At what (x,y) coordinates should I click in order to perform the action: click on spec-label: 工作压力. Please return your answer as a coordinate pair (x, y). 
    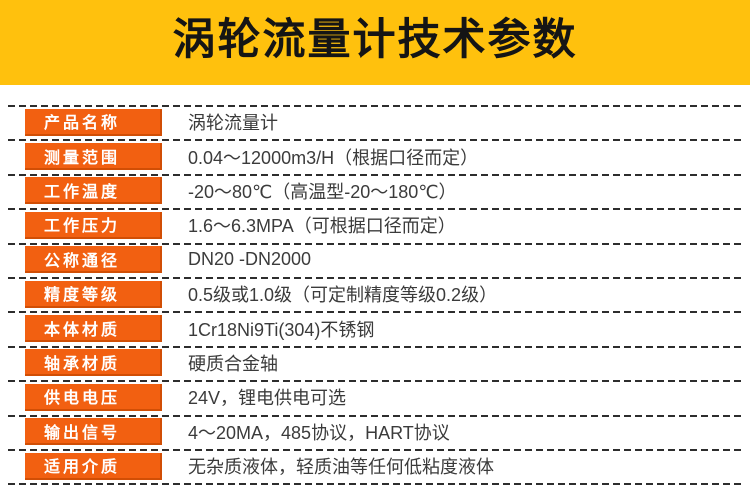
    Looking at the image, I should click on (93, 225).